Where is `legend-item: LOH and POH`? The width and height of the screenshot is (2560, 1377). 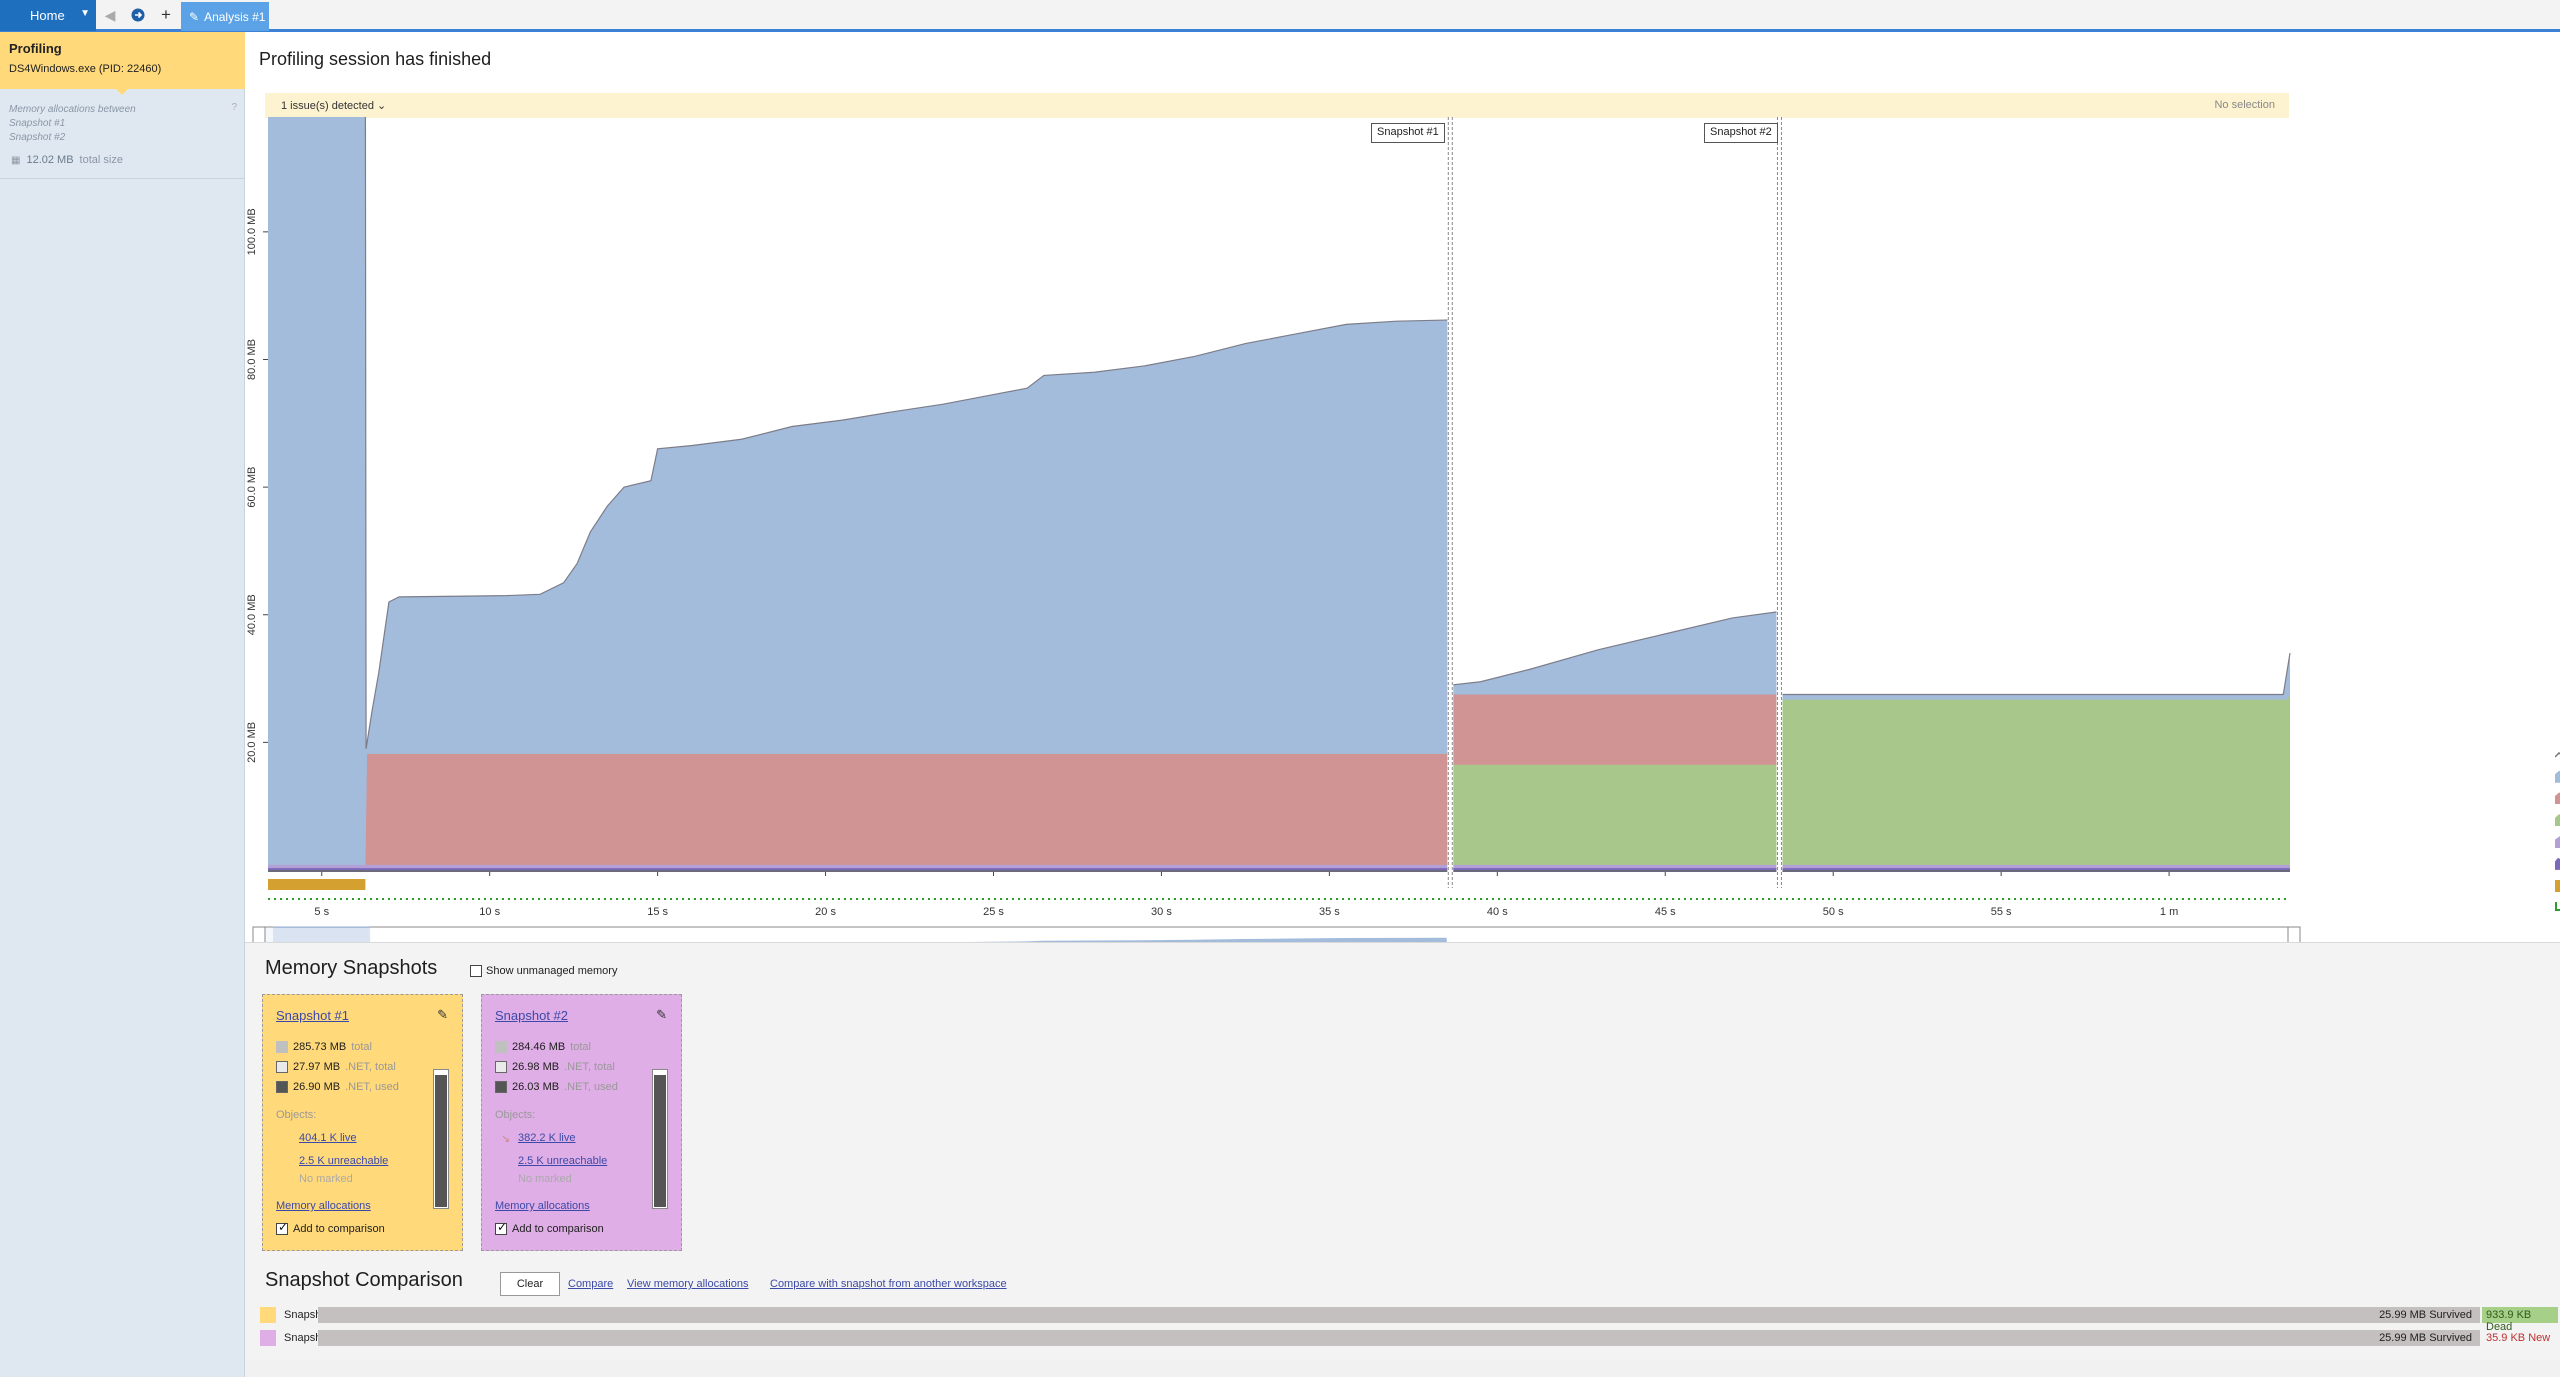 legend-item: LOH and POH is located at coordinates (2557, 842).